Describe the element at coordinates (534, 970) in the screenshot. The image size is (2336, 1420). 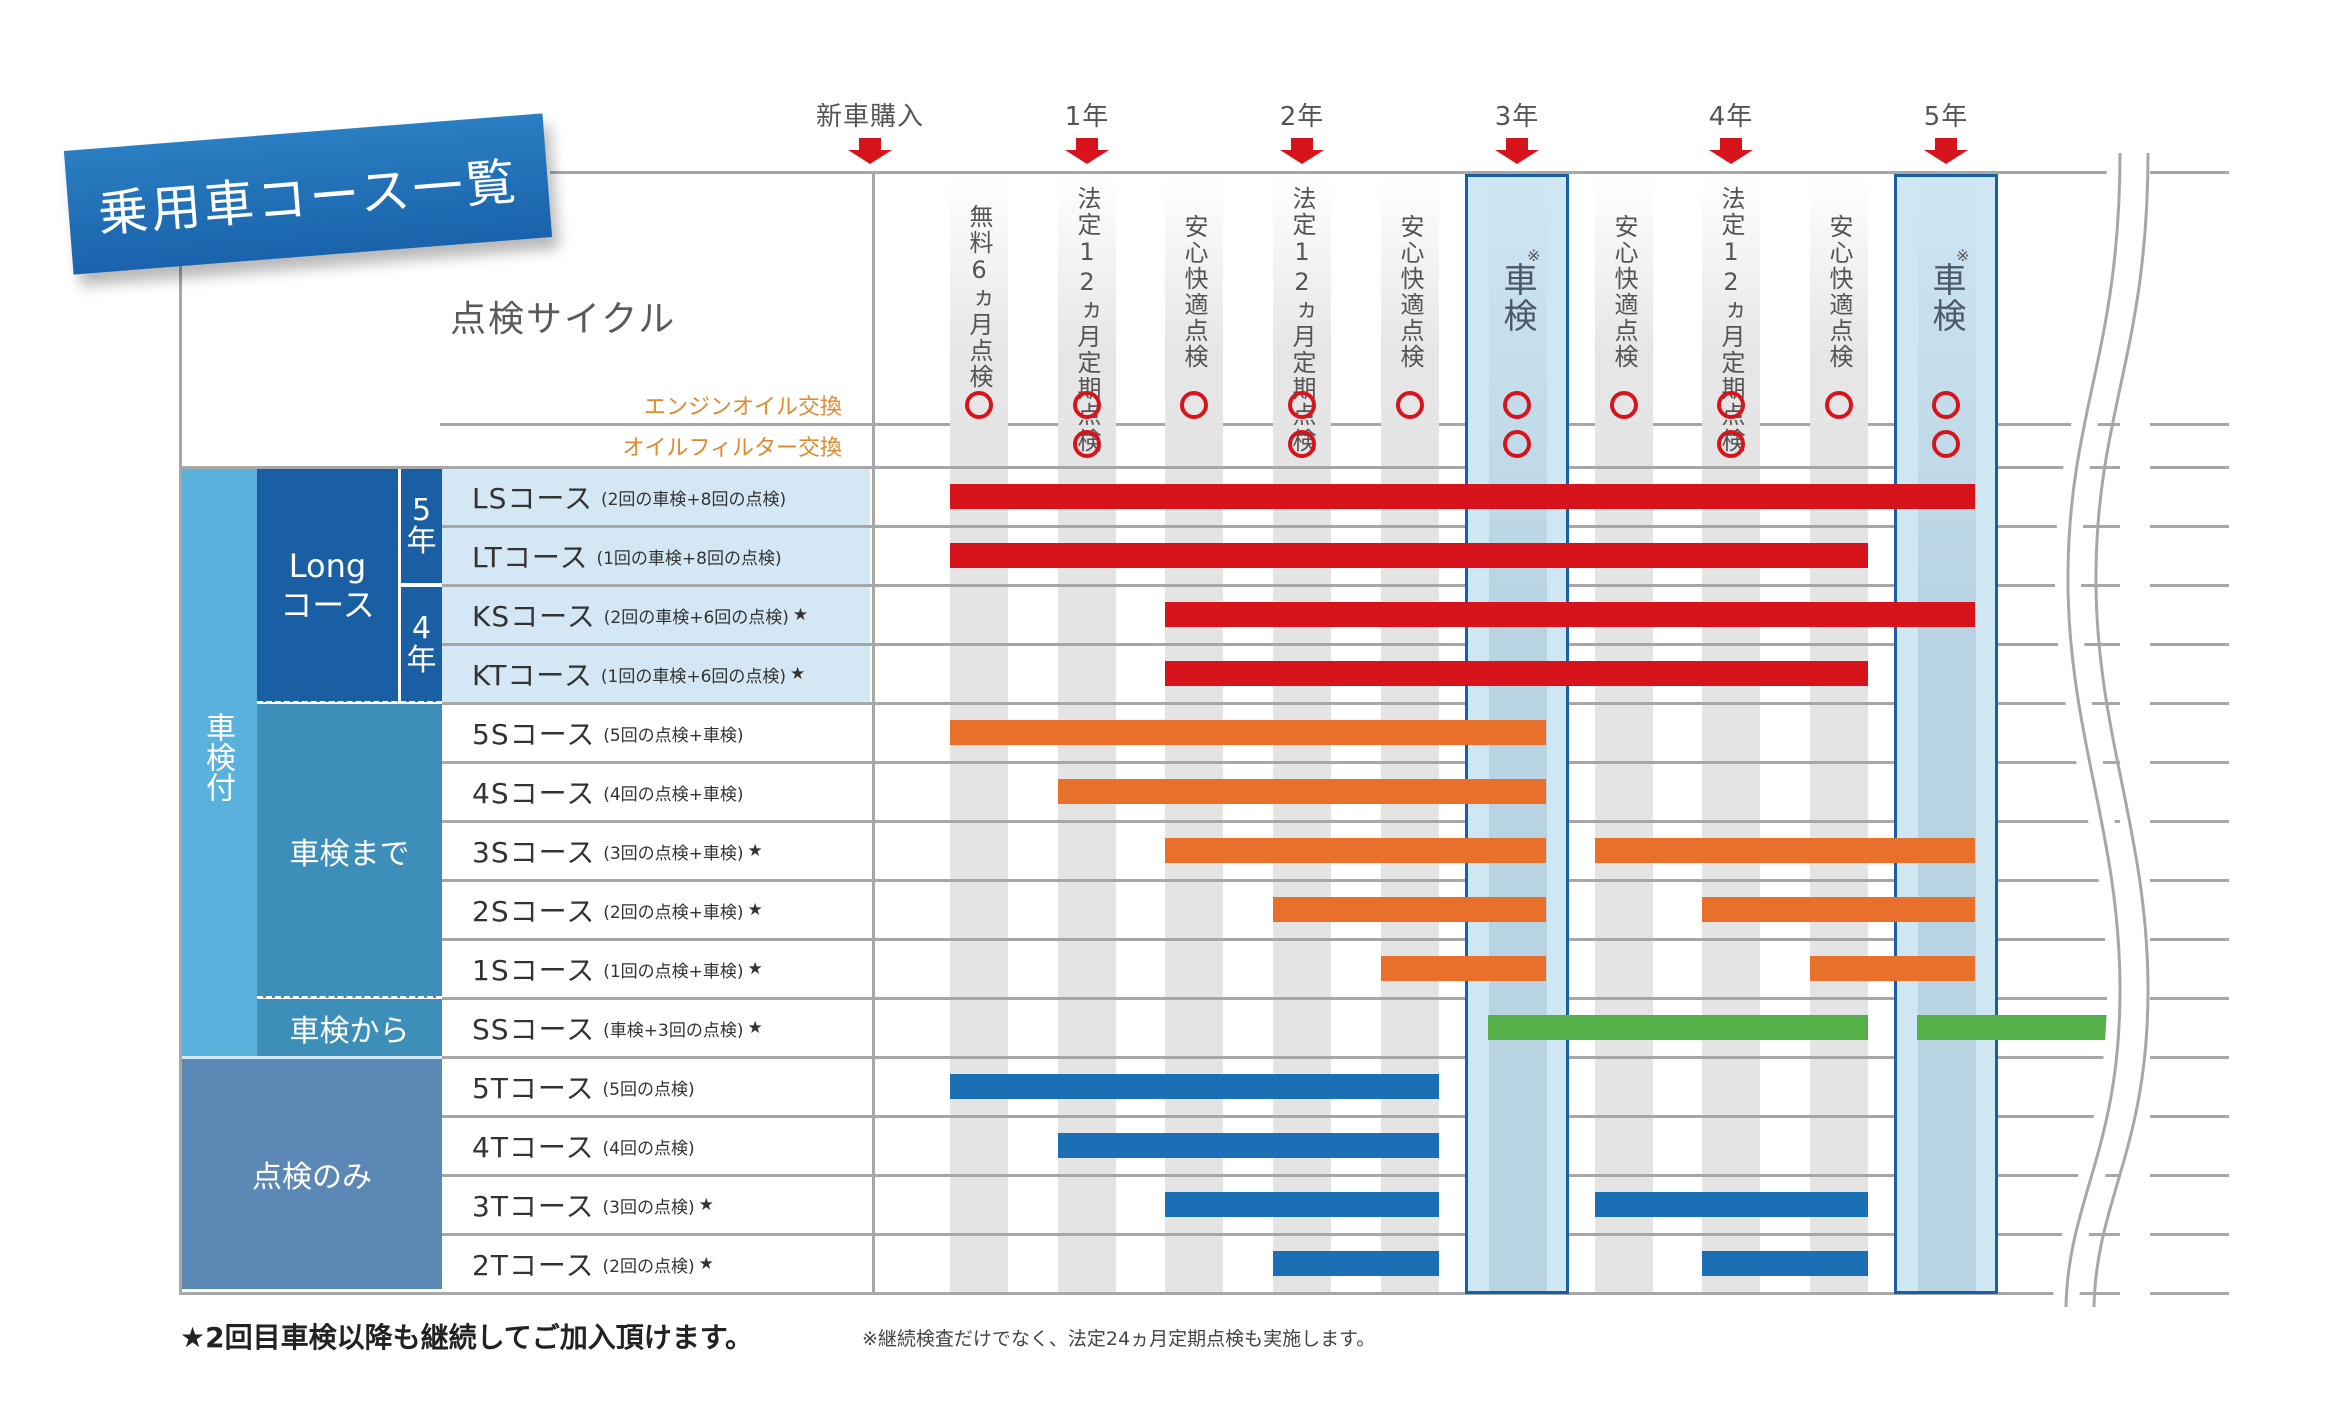
I see `course-code: 1Sコース` at that location.